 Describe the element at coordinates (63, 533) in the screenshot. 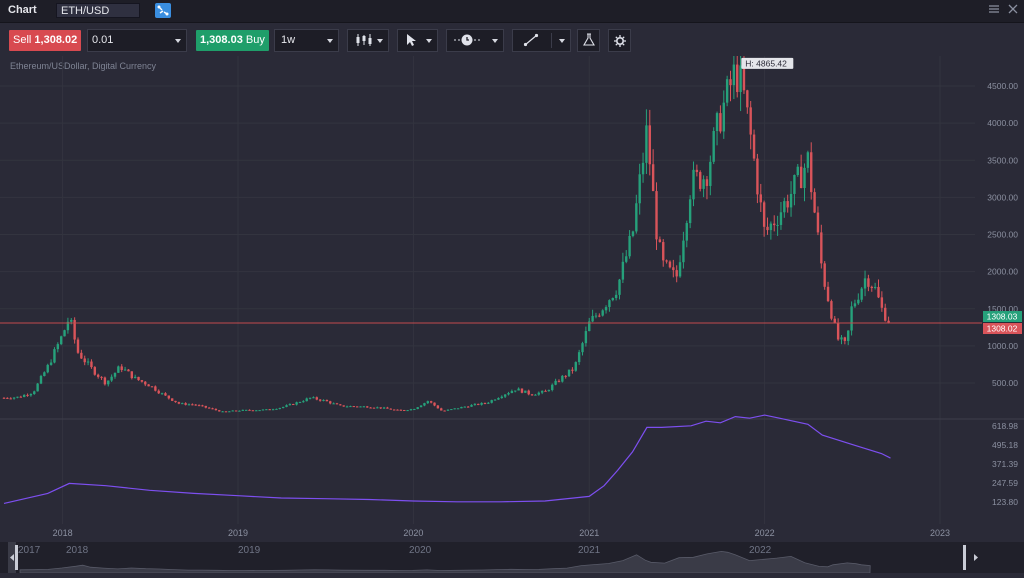

I see `time-tick-label: 2018` at that location.